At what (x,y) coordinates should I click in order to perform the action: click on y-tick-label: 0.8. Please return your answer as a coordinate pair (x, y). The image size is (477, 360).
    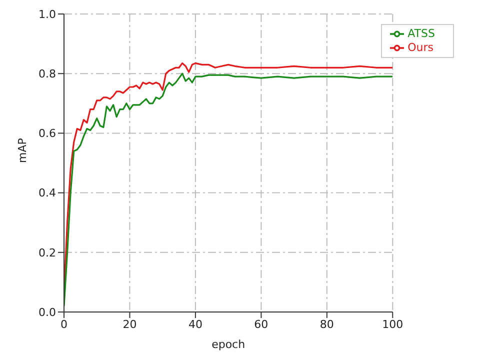
    Looking at the image, I should click on (47, 74).